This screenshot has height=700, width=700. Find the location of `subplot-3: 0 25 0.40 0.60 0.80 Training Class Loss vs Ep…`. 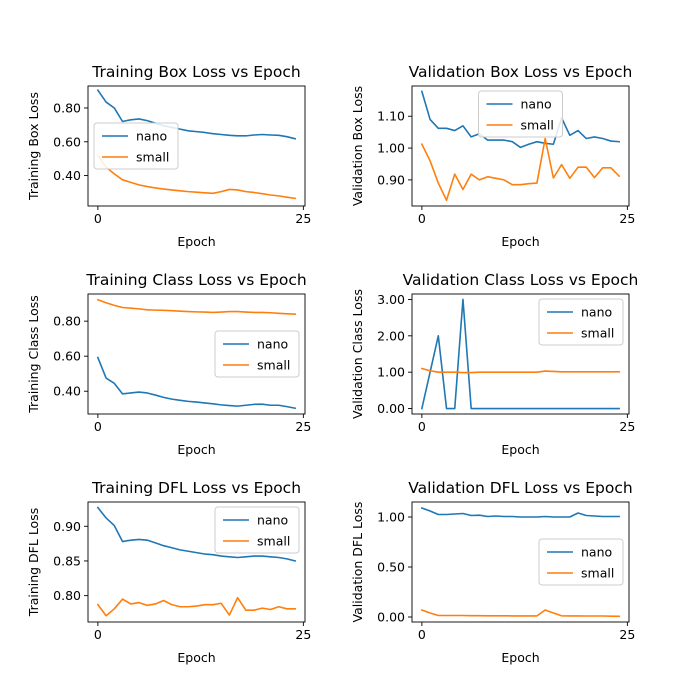

subplot-3: 0 25 0.40 0.60 0.80 Training Class Loss vs Ep… is located at coordinates (168, 364).